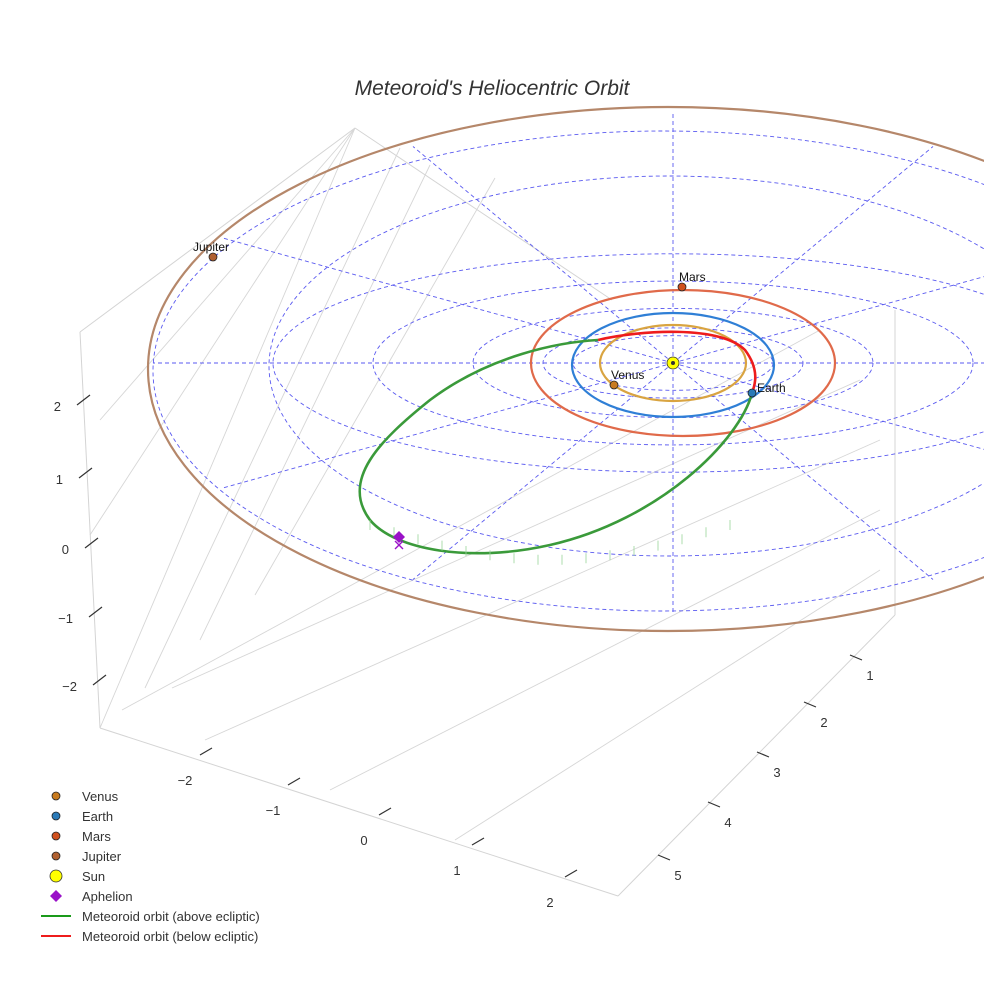 This screenshot has width=984, height=984. What do you see at coordinates (107, 896) in the screenshot?
I see `legend-label: Aphelion` at bounding box center [107, 896].